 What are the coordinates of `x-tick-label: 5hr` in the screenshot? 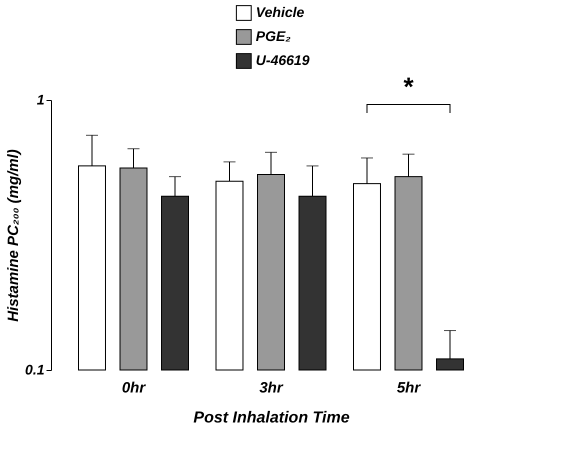 It's located at (409, 388).